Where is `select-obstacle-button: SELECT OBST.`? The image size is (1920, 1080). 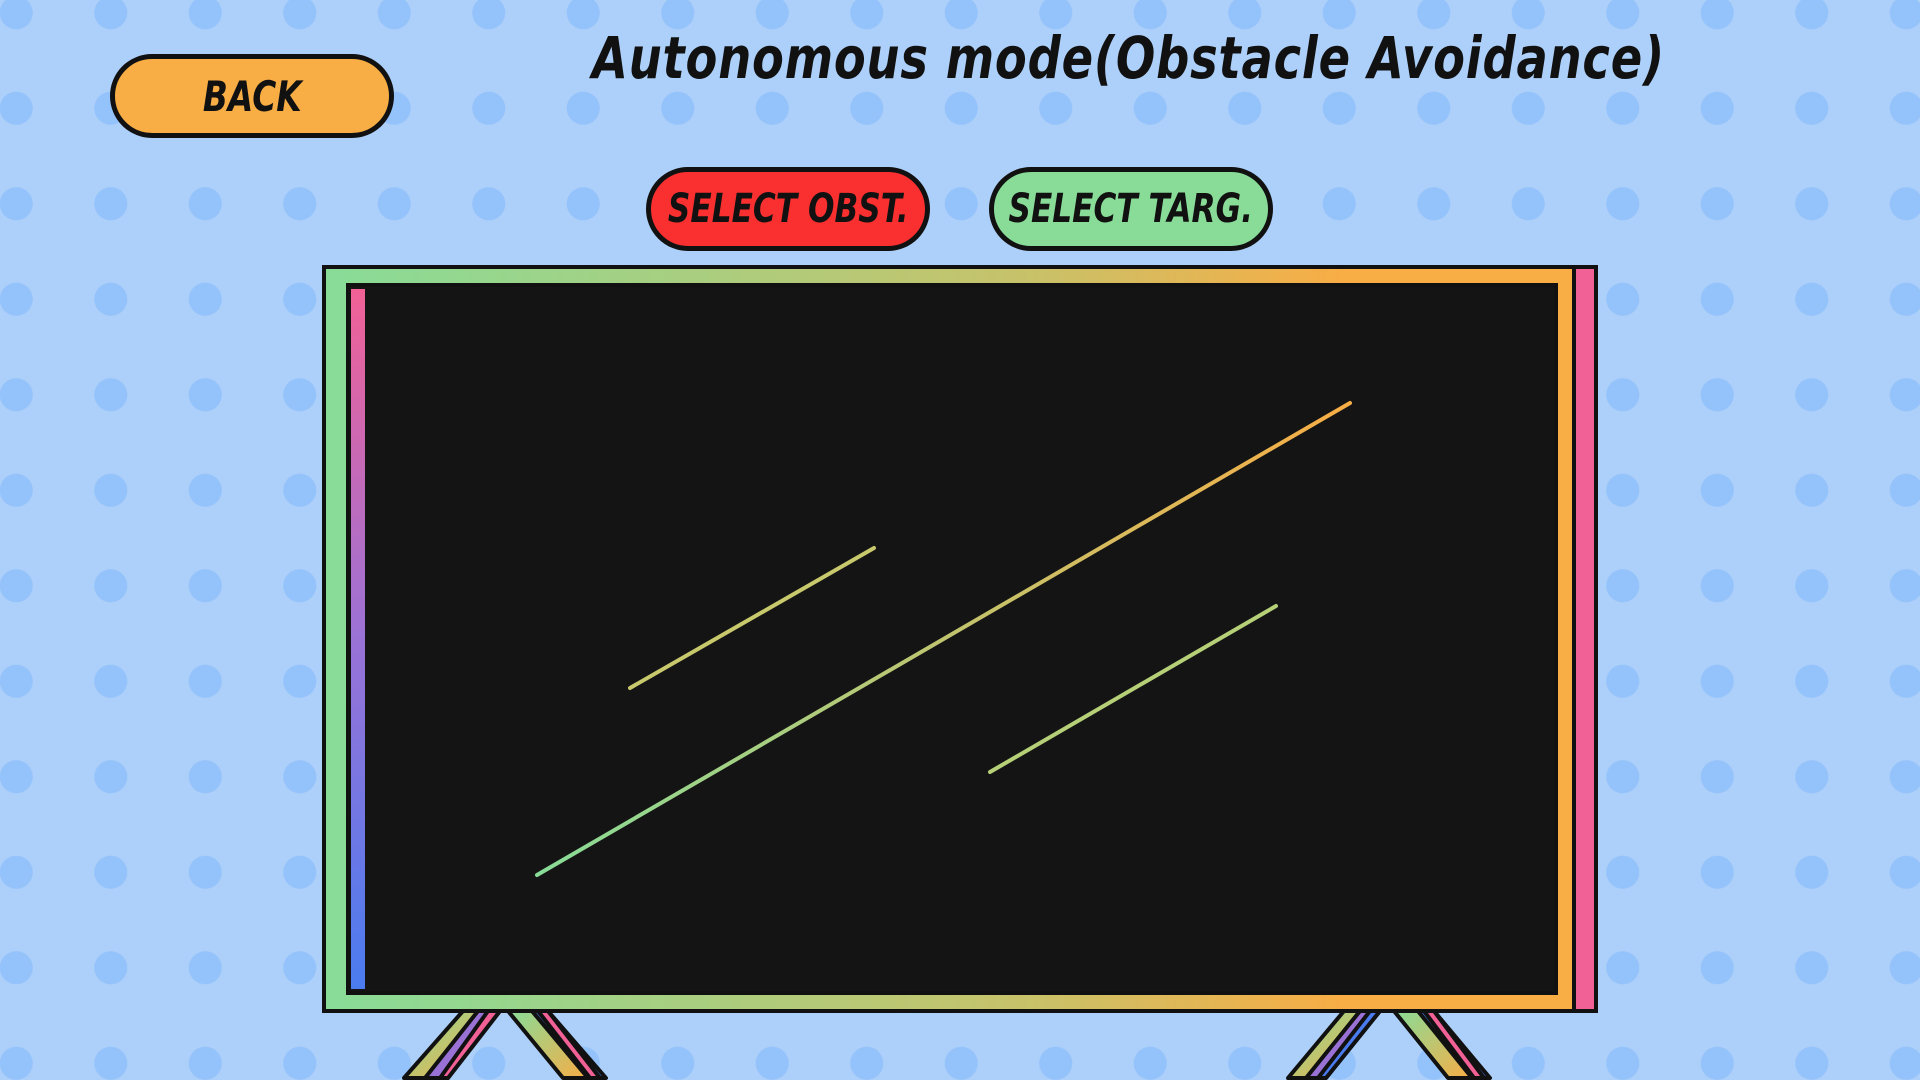 select-obstacle-button: SELECT OBST. is located at coordinates (788, 209).